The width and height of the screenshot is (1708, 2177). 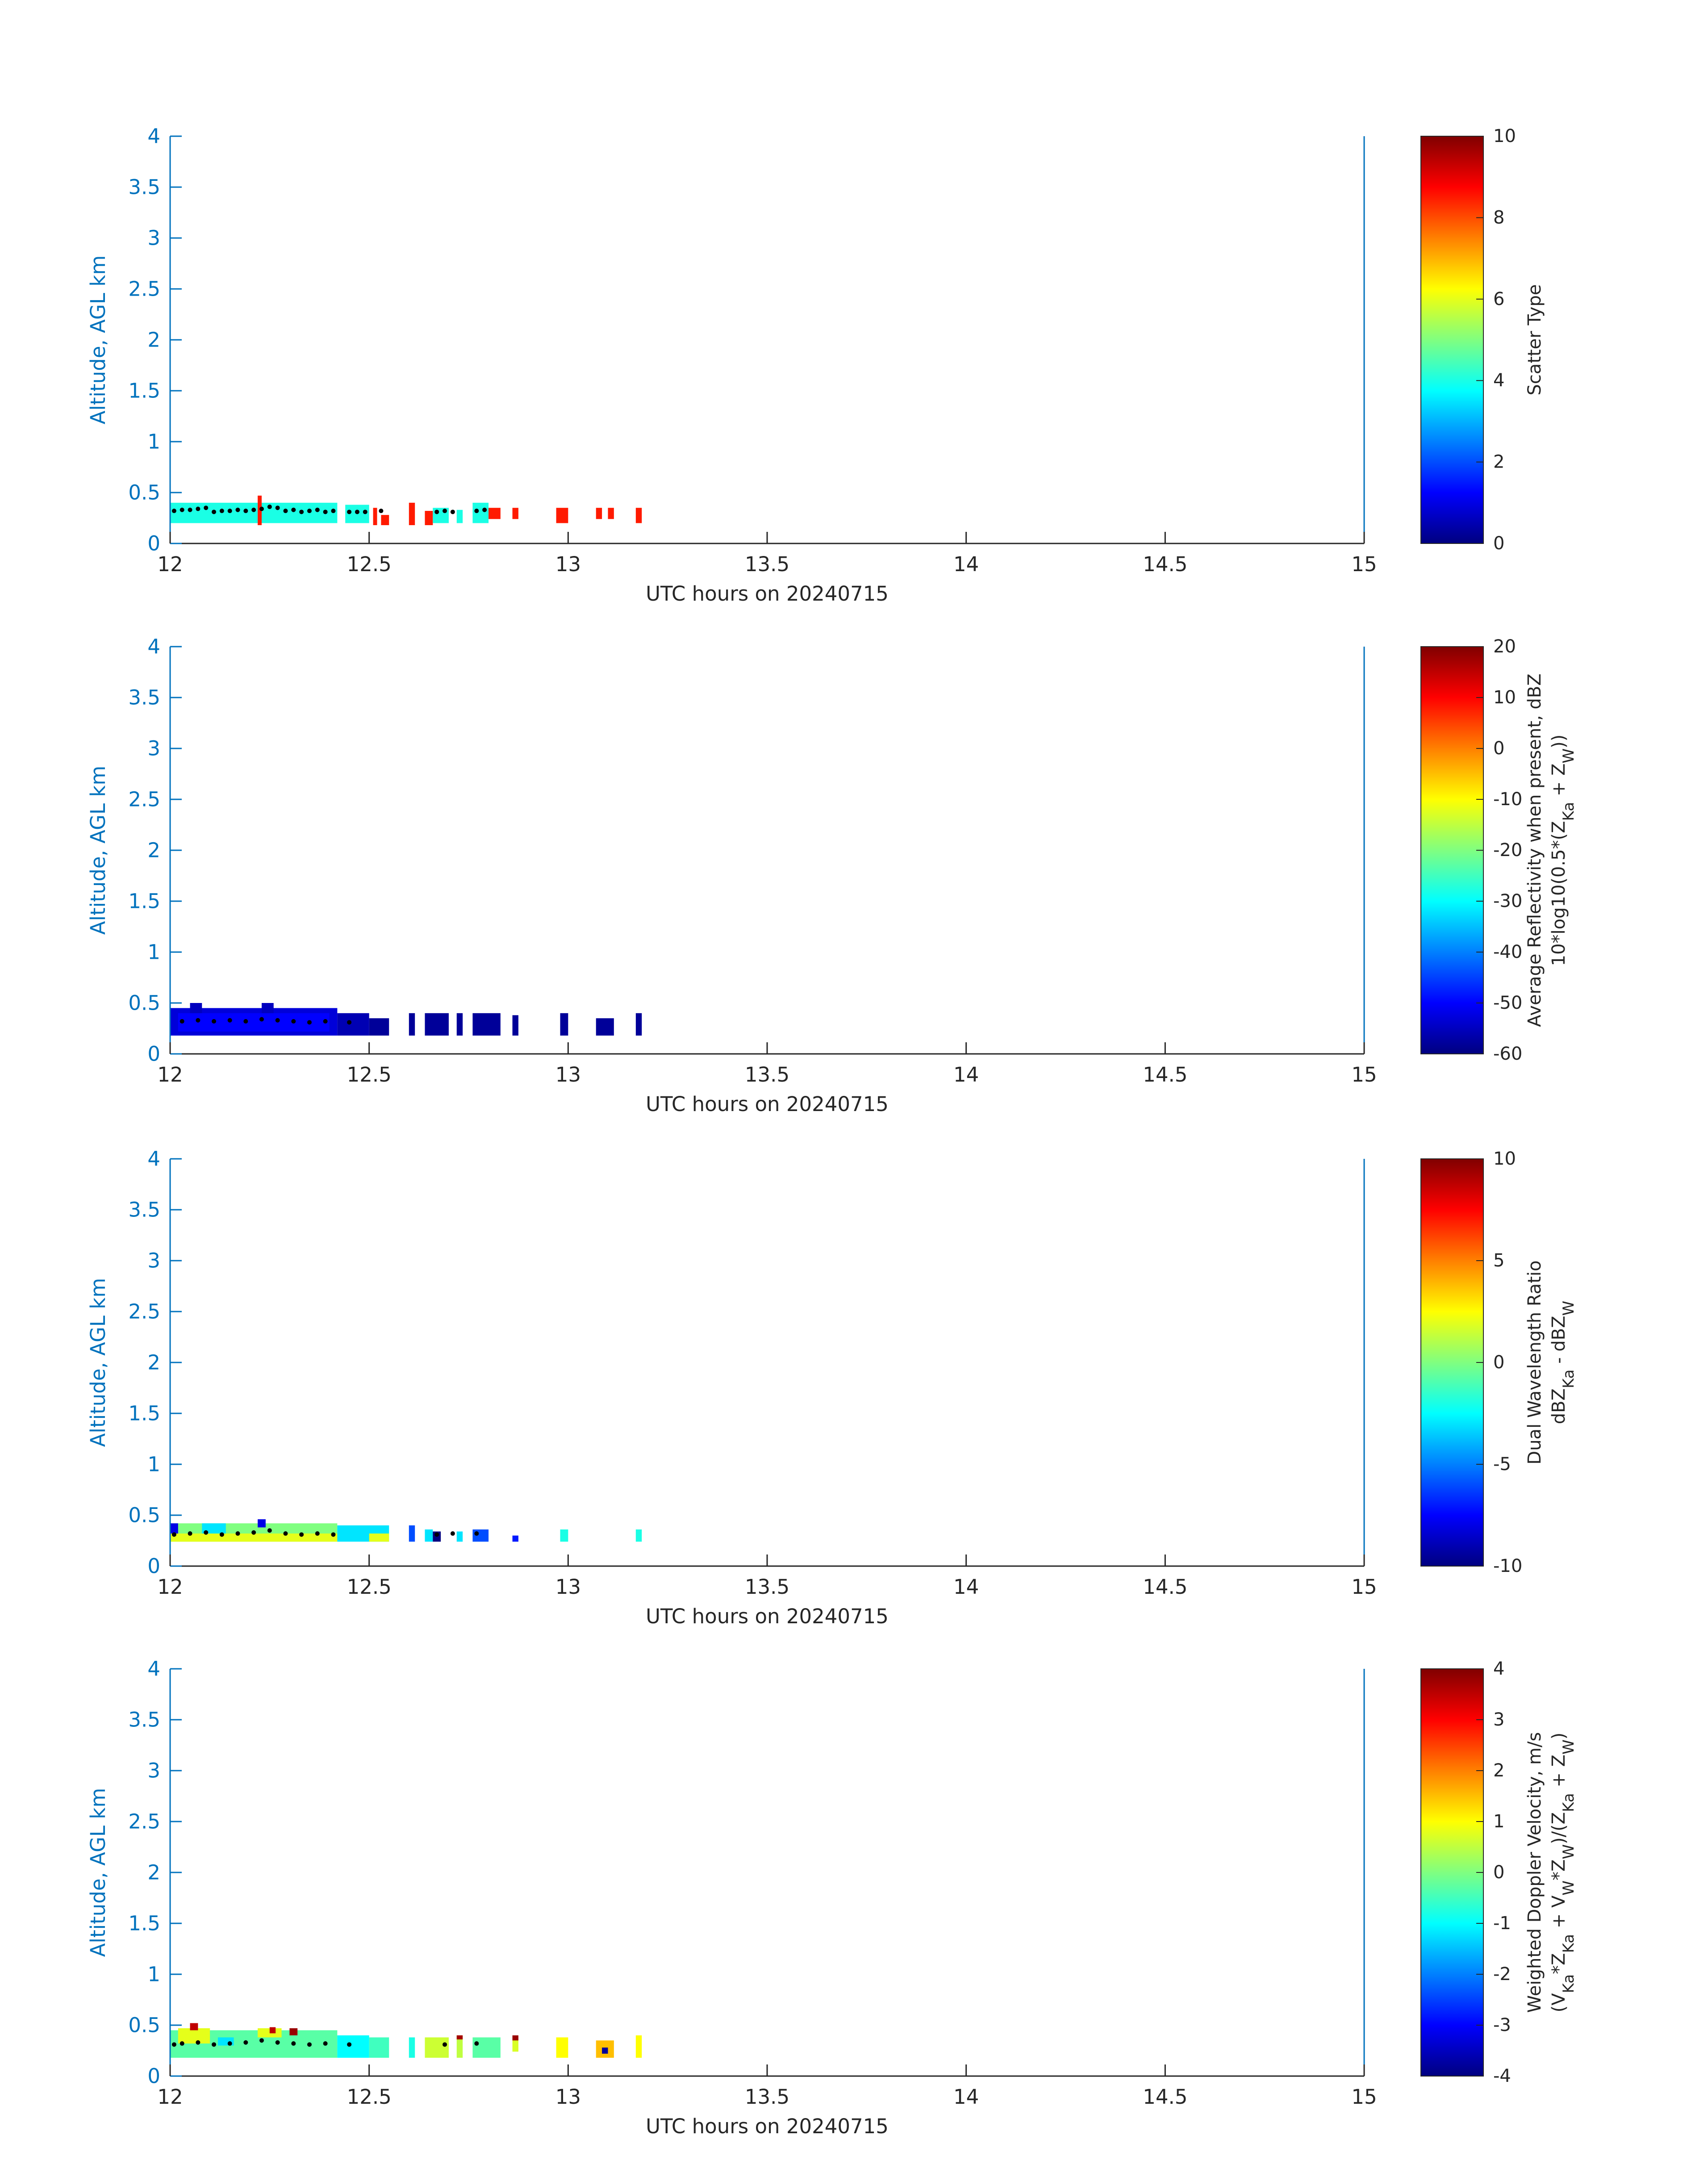 What do you see at coordinates (1502, 2025) in the screenshot?
I see `colorbar-tick-label: -3` at bounding box center [1502, 2025].